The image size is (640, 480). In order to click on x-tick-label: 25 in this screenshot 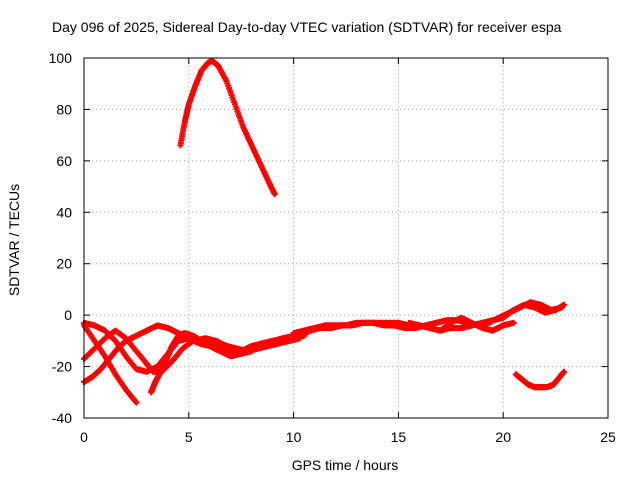, I will do `click(608, 437)`.